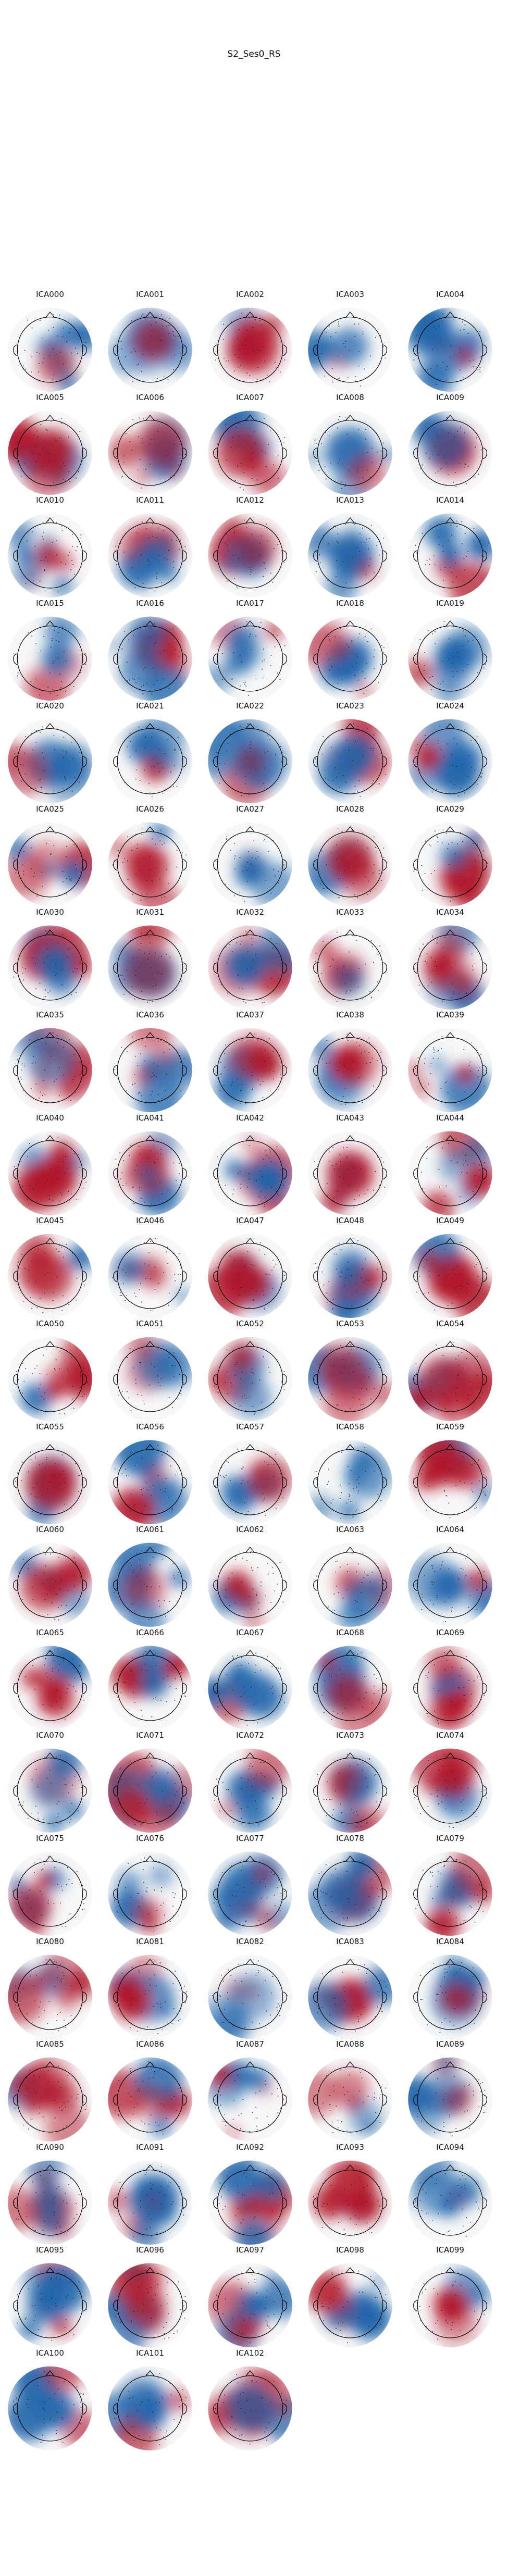  I want to click on topomap-ica006: ICA006, so click(150, 453).